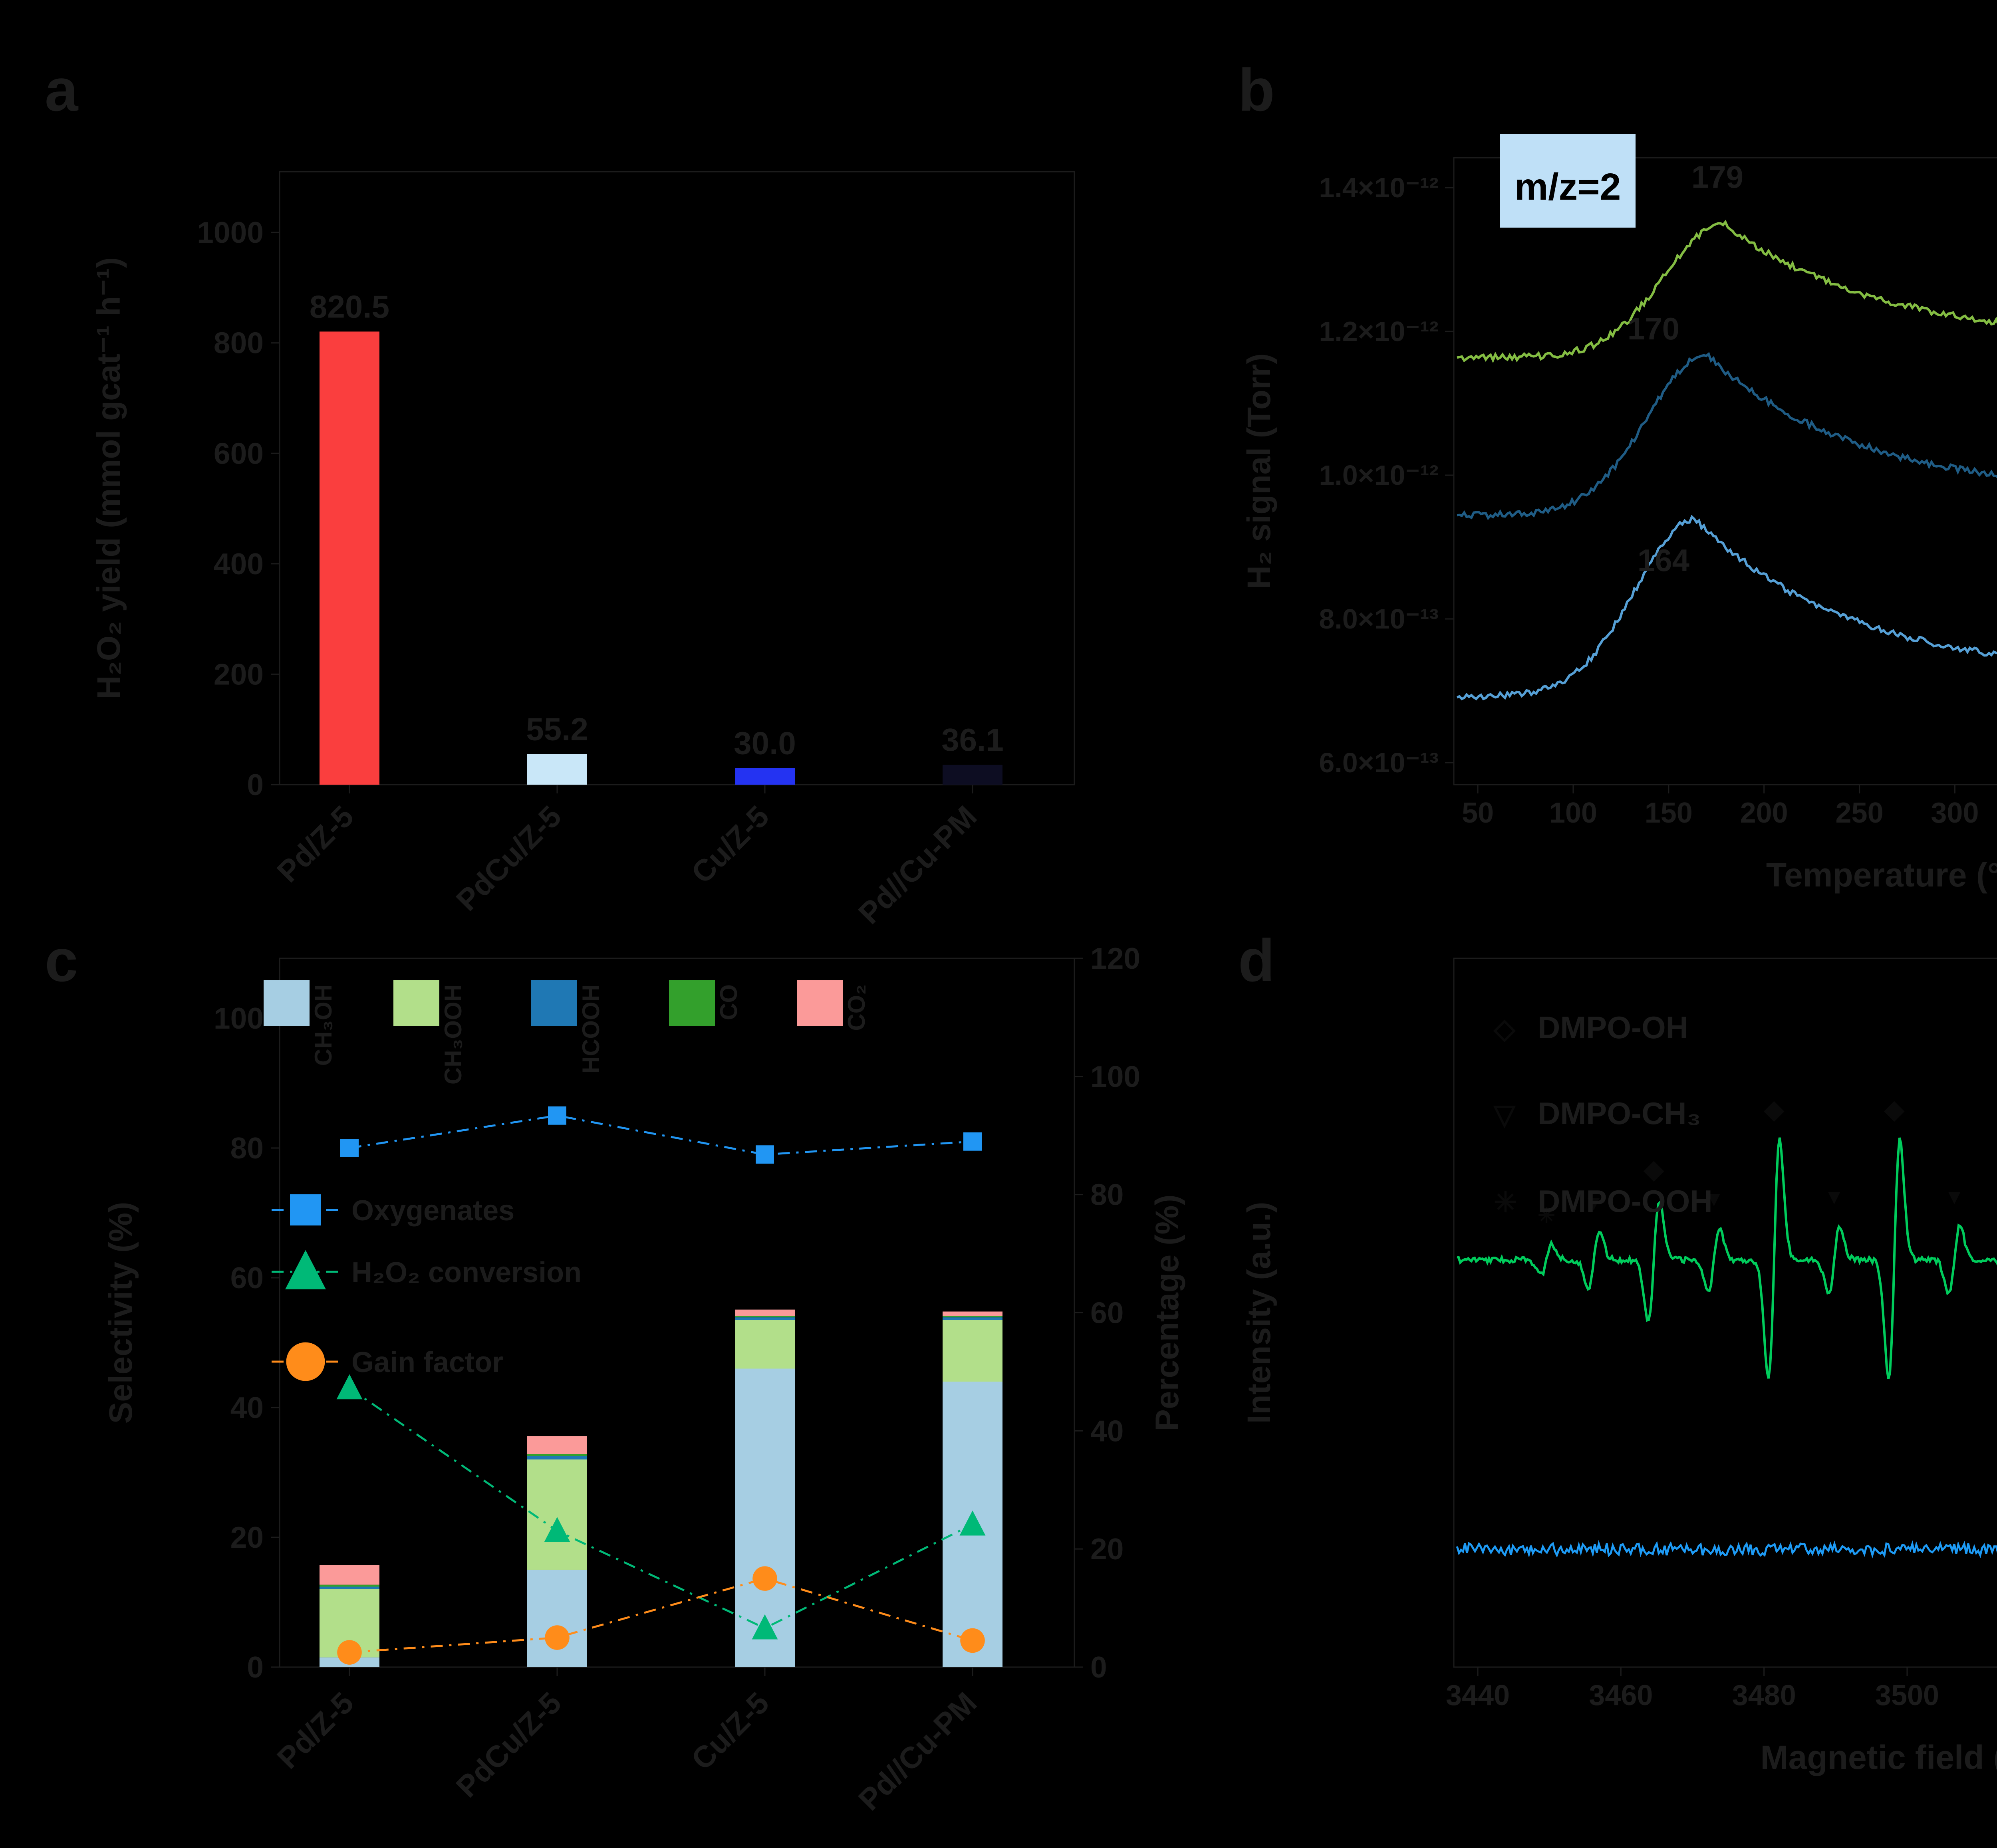 This screenshot has height=1848, width=1997. What do you see at coordinates (557, 1458) in the screenshot?
I see `stack-PdCu/Z-5-HCOOH` at bounding box center [557, 1458].